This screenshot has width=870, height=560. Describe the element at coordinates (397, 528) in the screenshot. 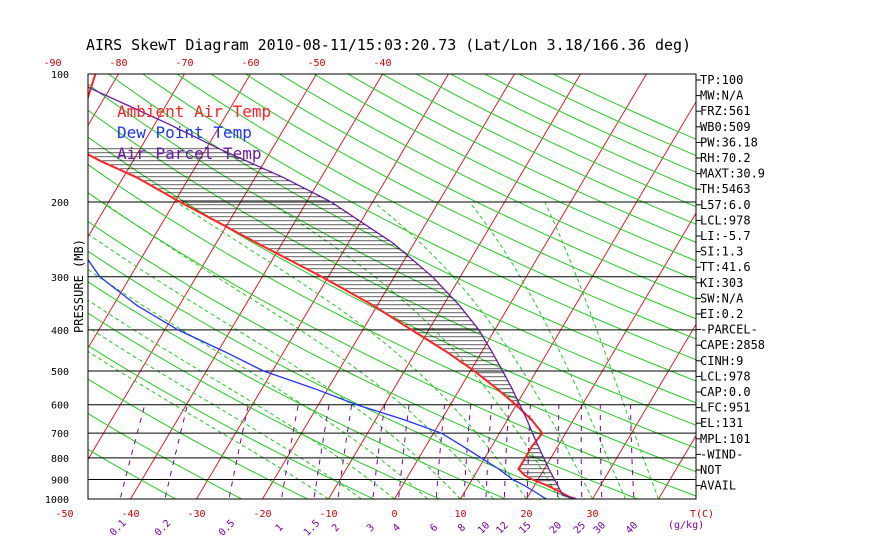

I see `mixing-ratio-tick-label: 4` at that location.